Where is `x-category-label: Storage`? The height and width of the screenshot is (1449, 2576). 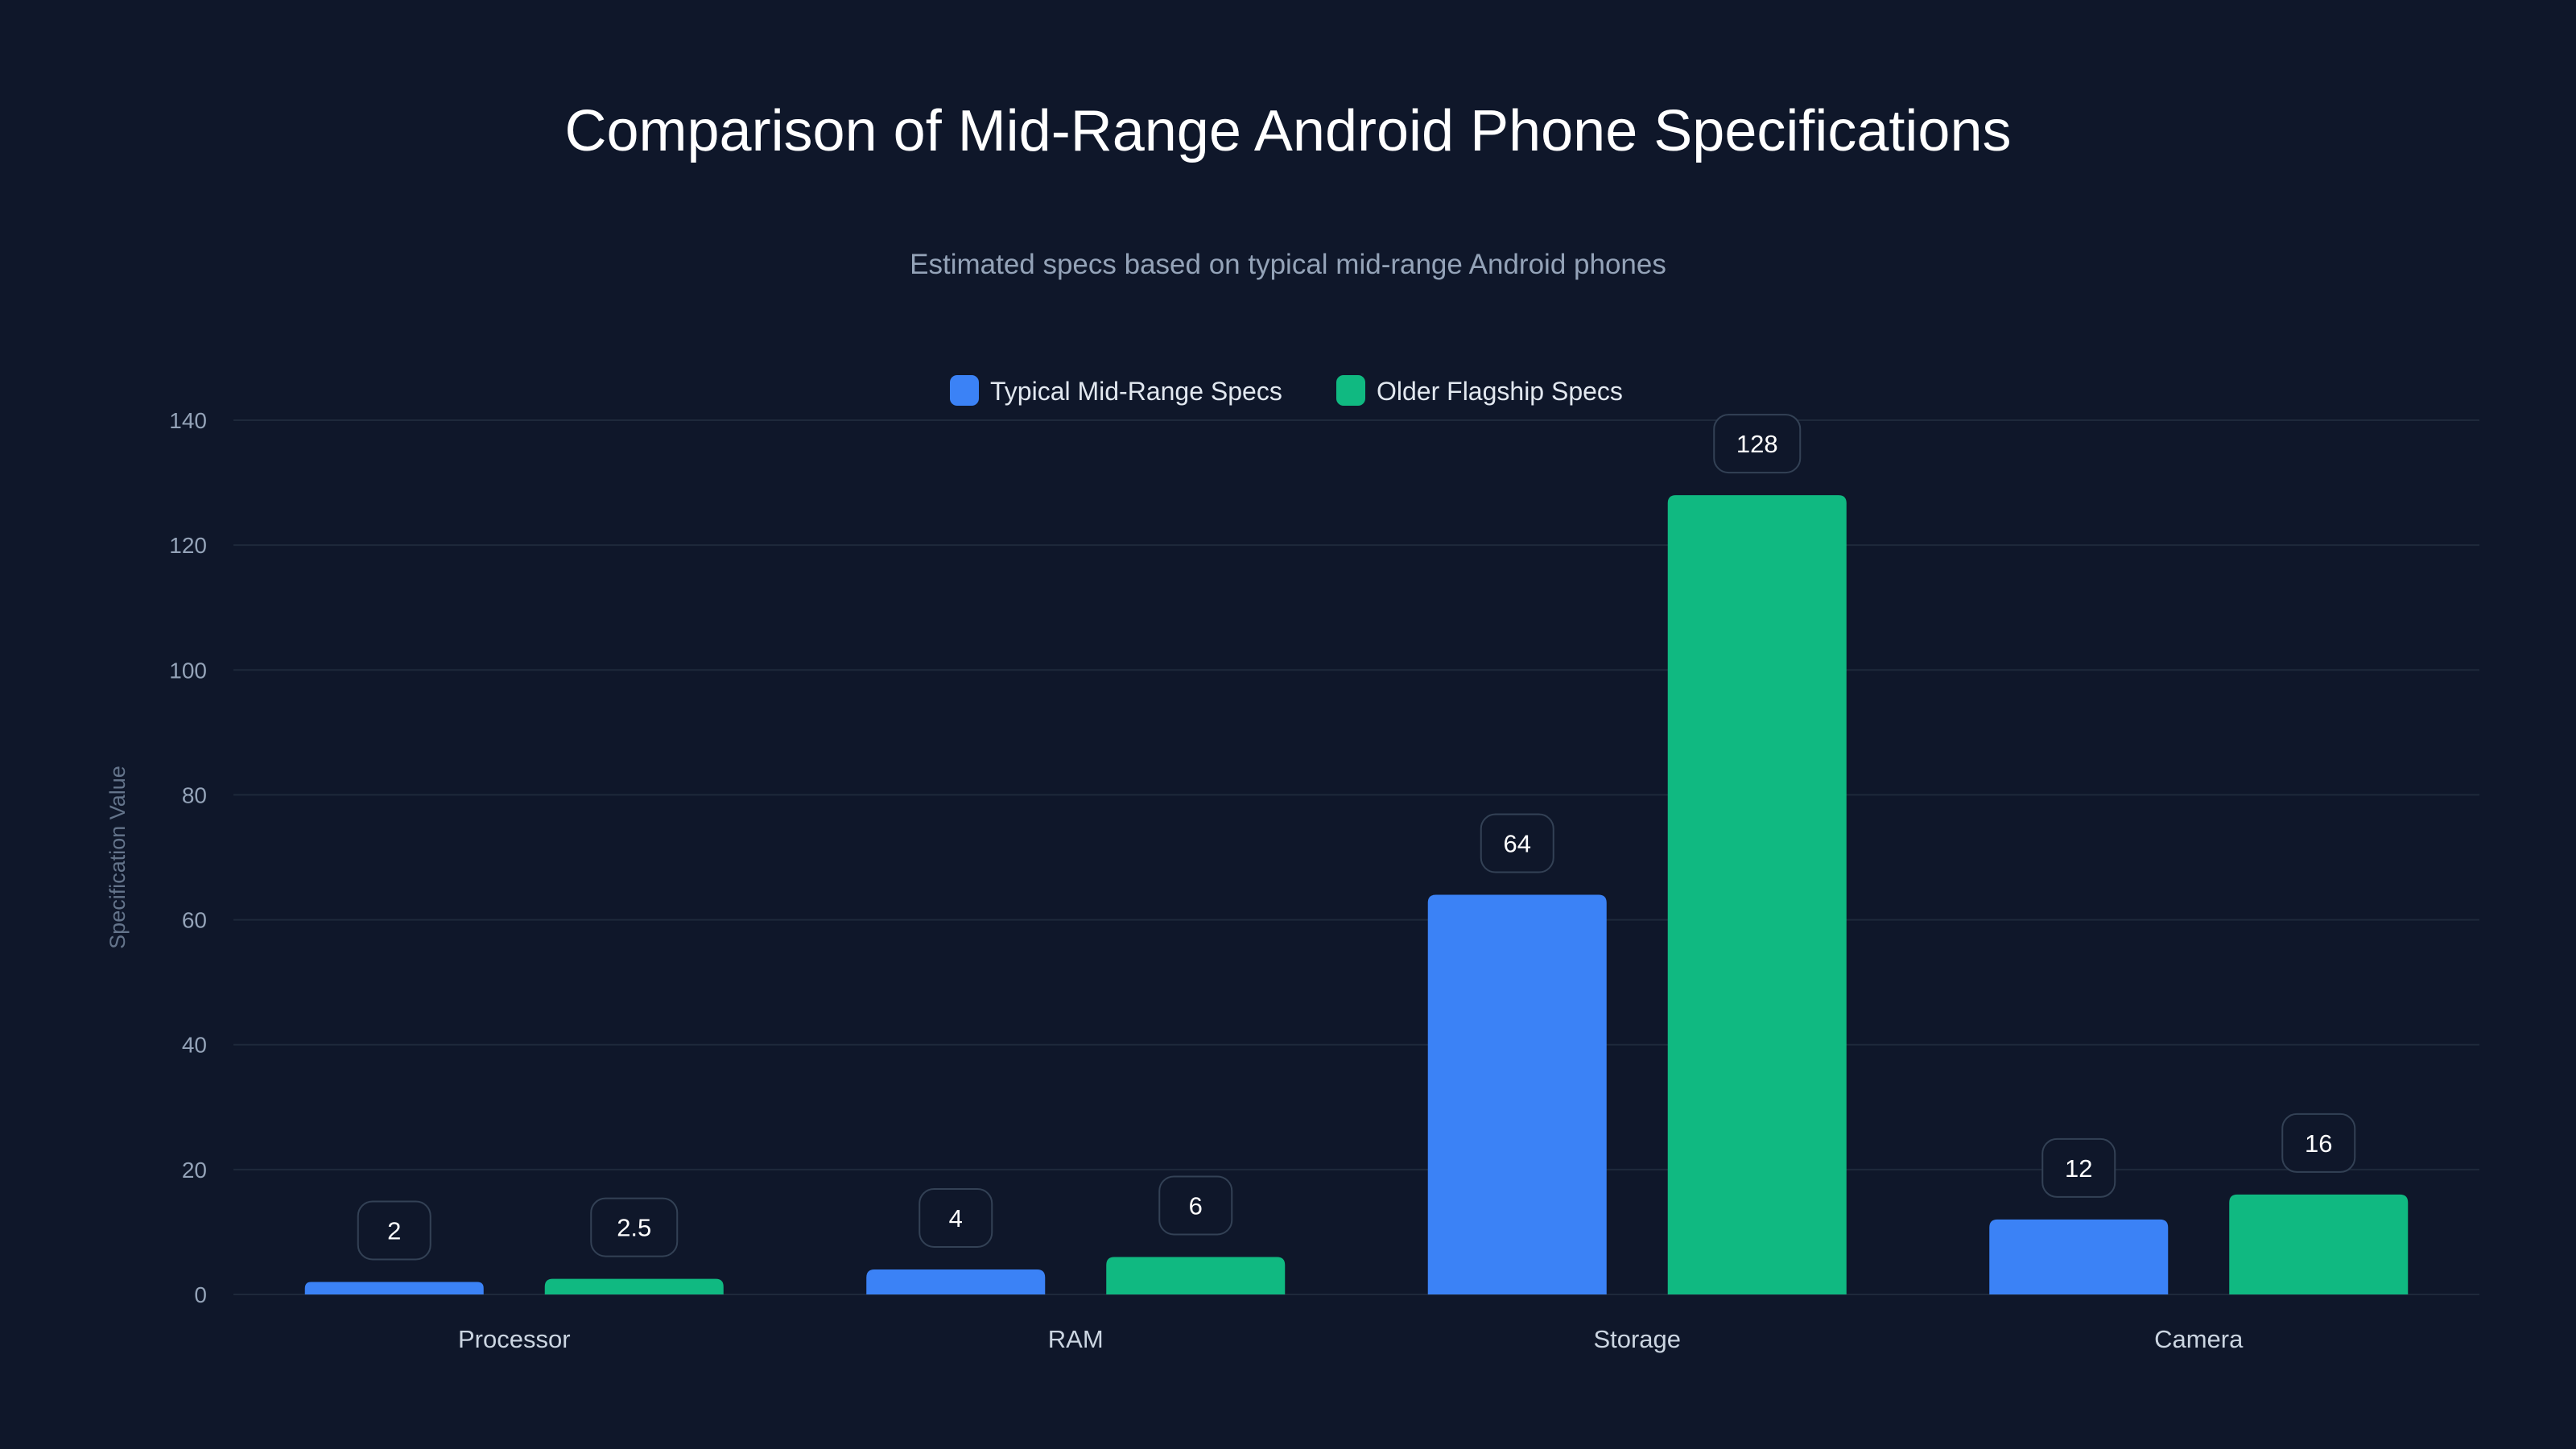 x-category-label: Storage is located at coordinates (1637, 1339).